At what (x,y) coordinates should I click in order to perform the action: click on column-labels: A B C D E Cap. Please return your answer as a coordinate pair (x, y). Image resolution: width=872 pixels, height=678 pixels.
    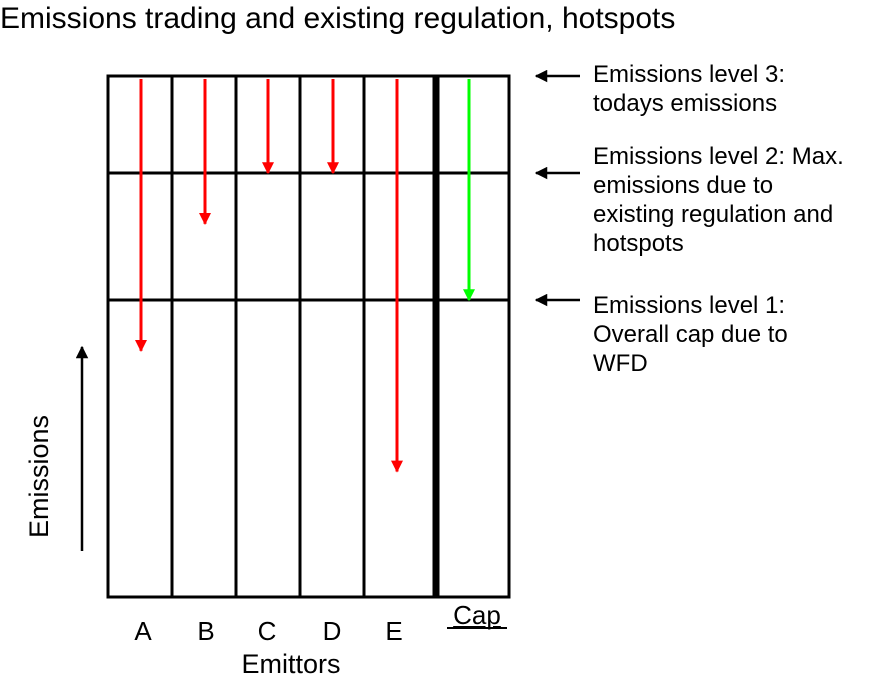
    Looking at the image, I should click on (320, 623).